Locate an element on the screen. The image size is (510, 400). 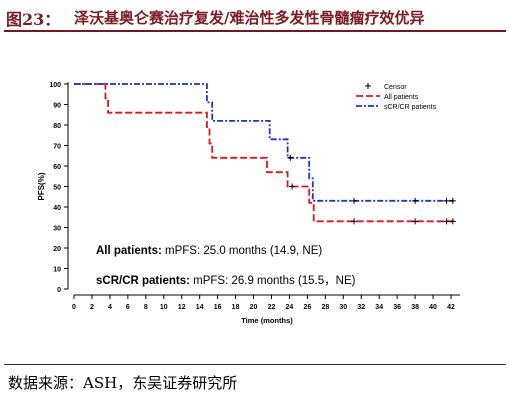
x-tick-label: 12 is located at coordinates (182, 307).